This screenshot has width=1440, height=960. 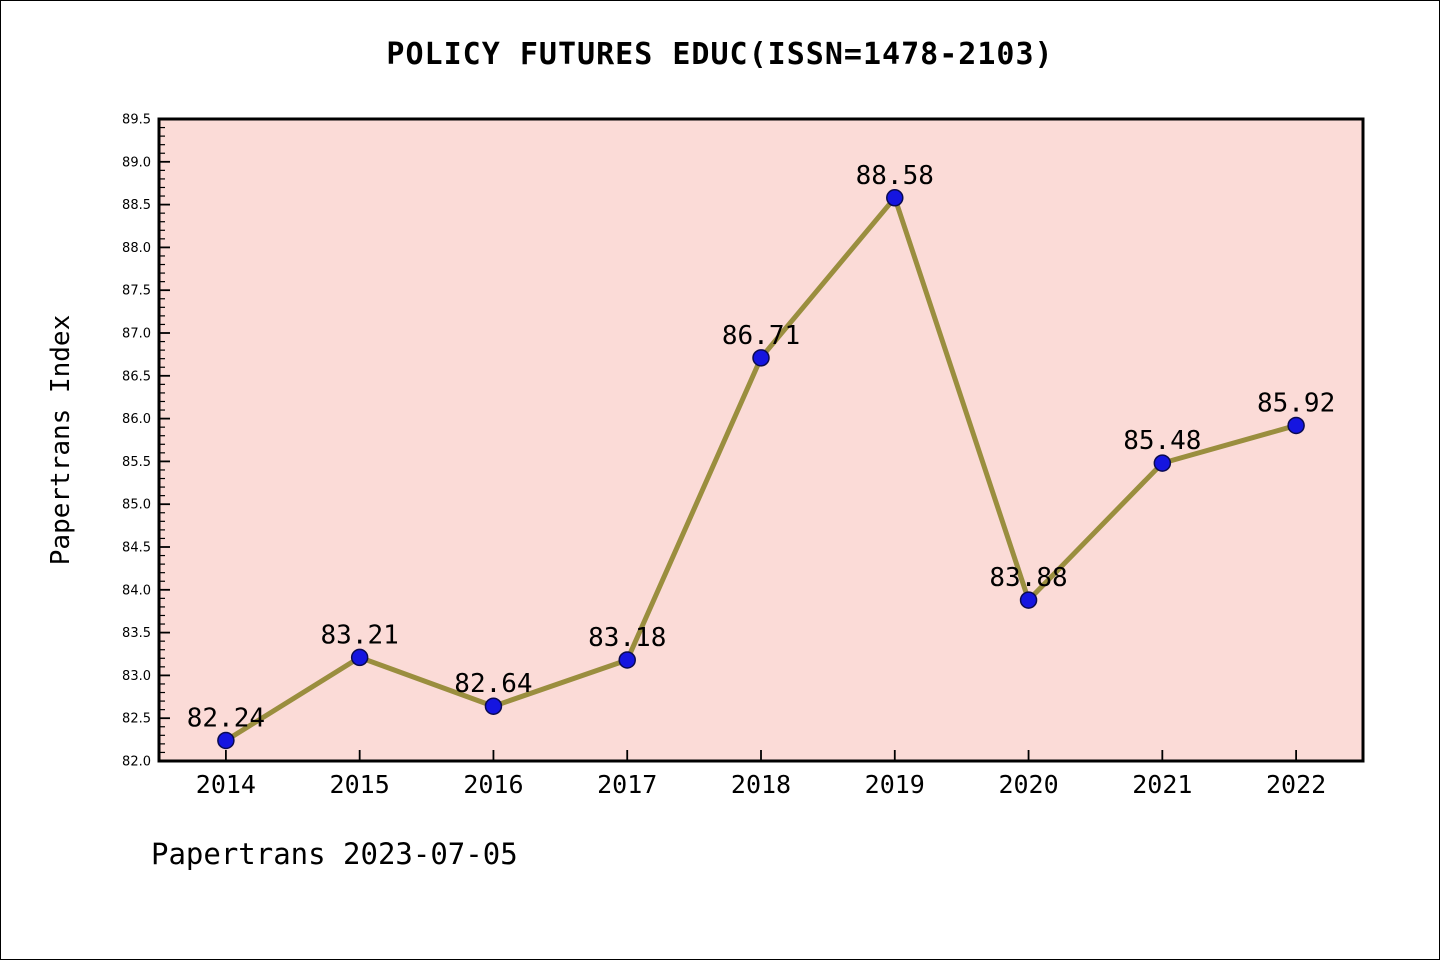 What do you see at coordinates (136, 676) in the screenshot?
I see `y-tick-label: 83.0` at bounding box center [136, 676].